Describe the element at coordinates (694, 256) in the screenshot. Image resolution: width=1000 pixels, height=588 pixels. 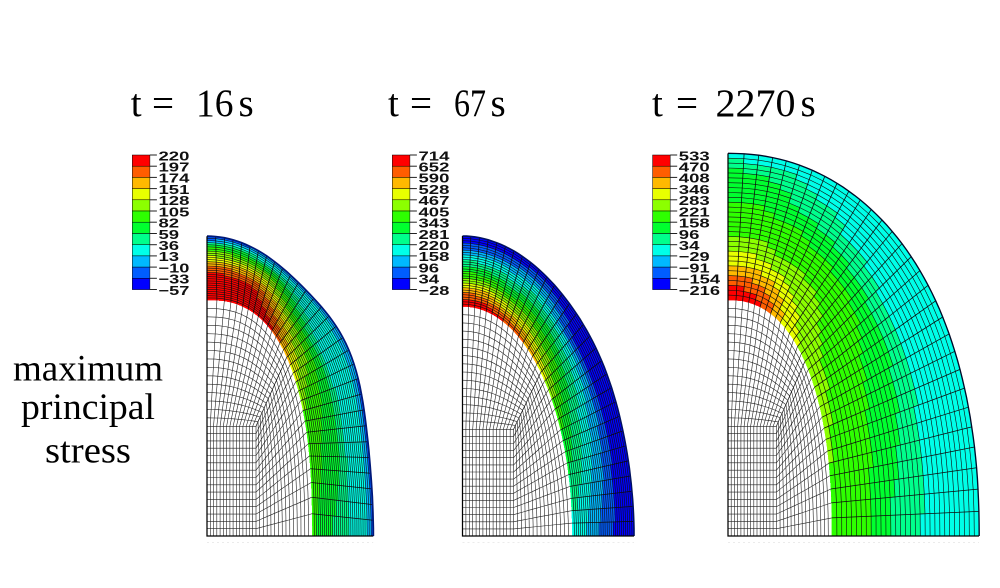
I see `svg-text: −29` at that location.